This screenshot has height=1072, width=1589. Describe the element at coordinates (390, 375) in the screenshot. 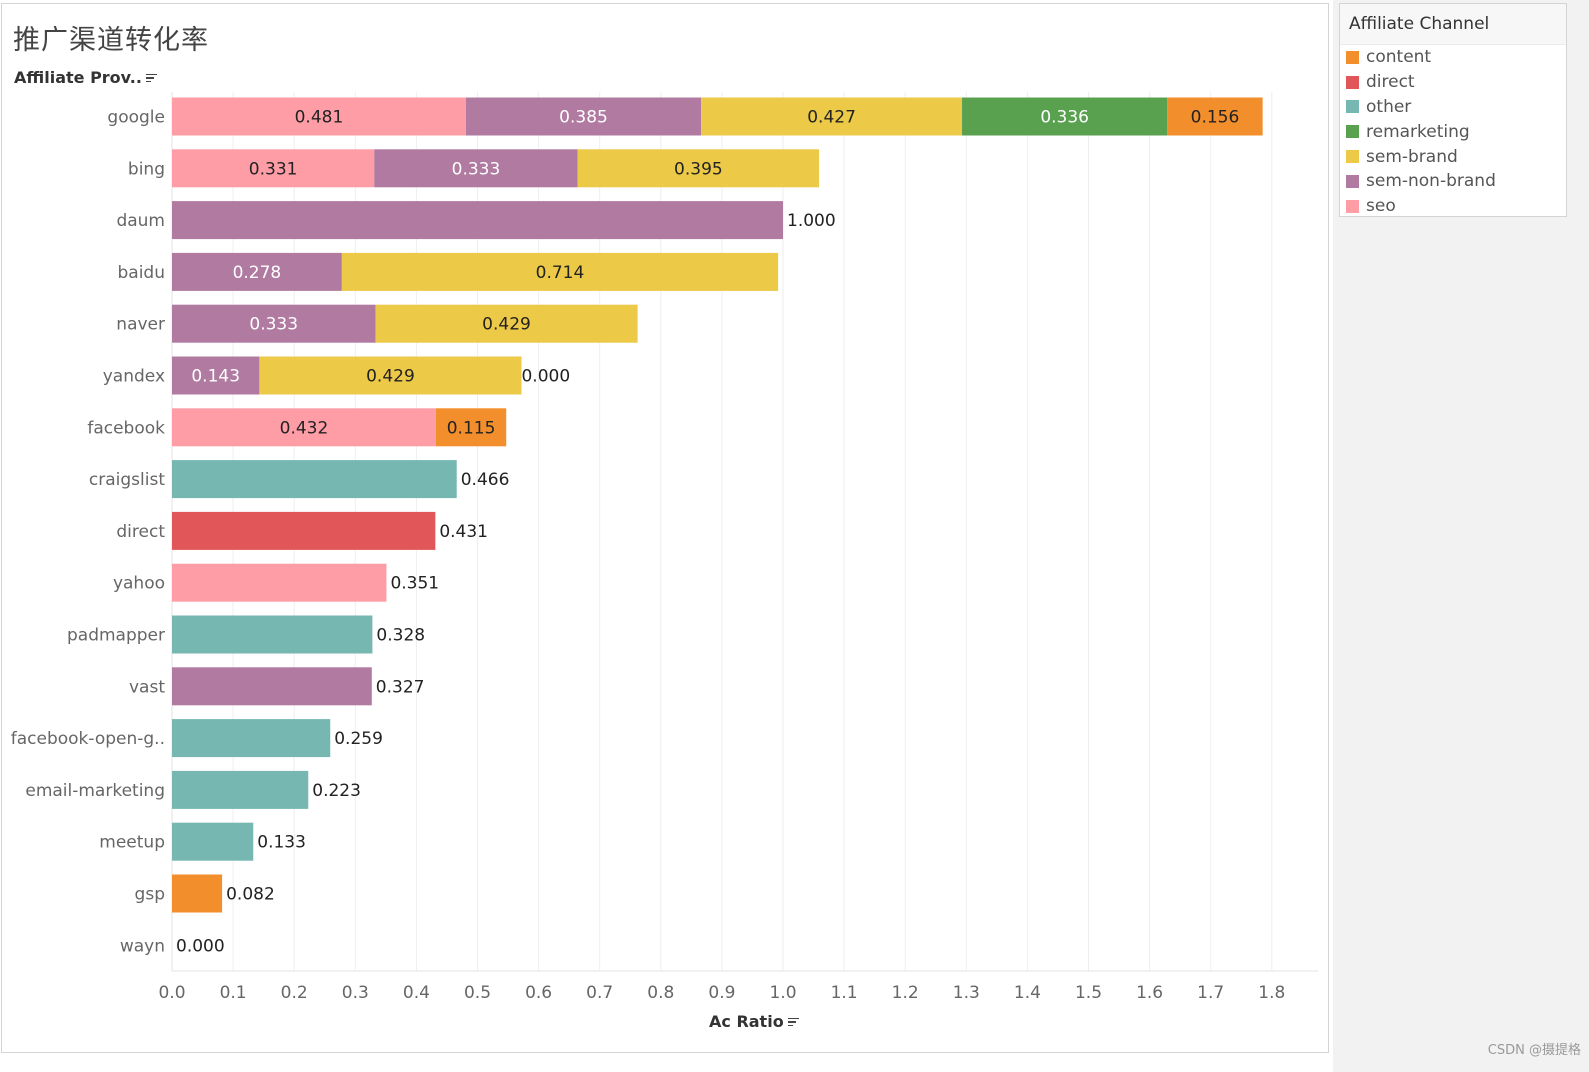

I see `bar-segment-yandex-sem-brand` at that location.